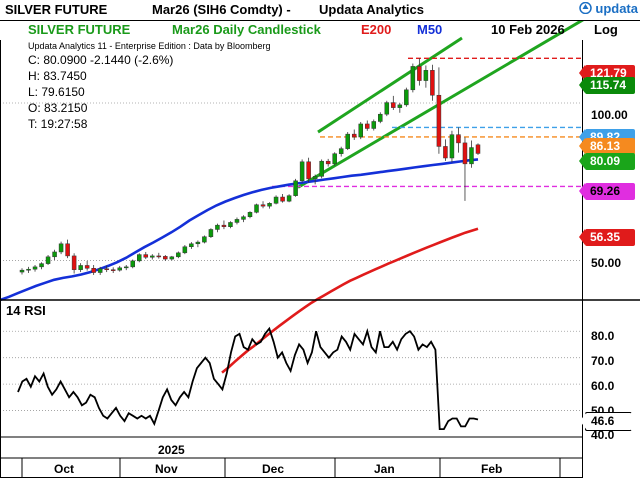  What do you see at coordinates (528, 29) in the screenshot?
I see `chart-date: 10 Feb 2026` at bounding box center [528, 29].